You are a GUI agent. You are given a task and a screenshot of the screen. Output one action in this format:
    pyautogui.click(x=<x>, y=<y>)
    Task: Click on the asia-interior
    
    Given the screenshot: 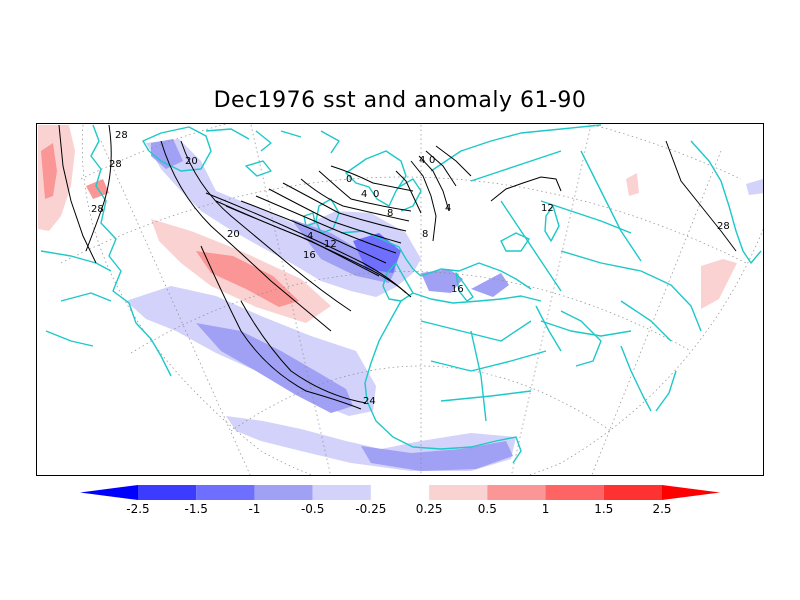 What is the action you would take?
    pyautogui.click(x=586, y=246)
    